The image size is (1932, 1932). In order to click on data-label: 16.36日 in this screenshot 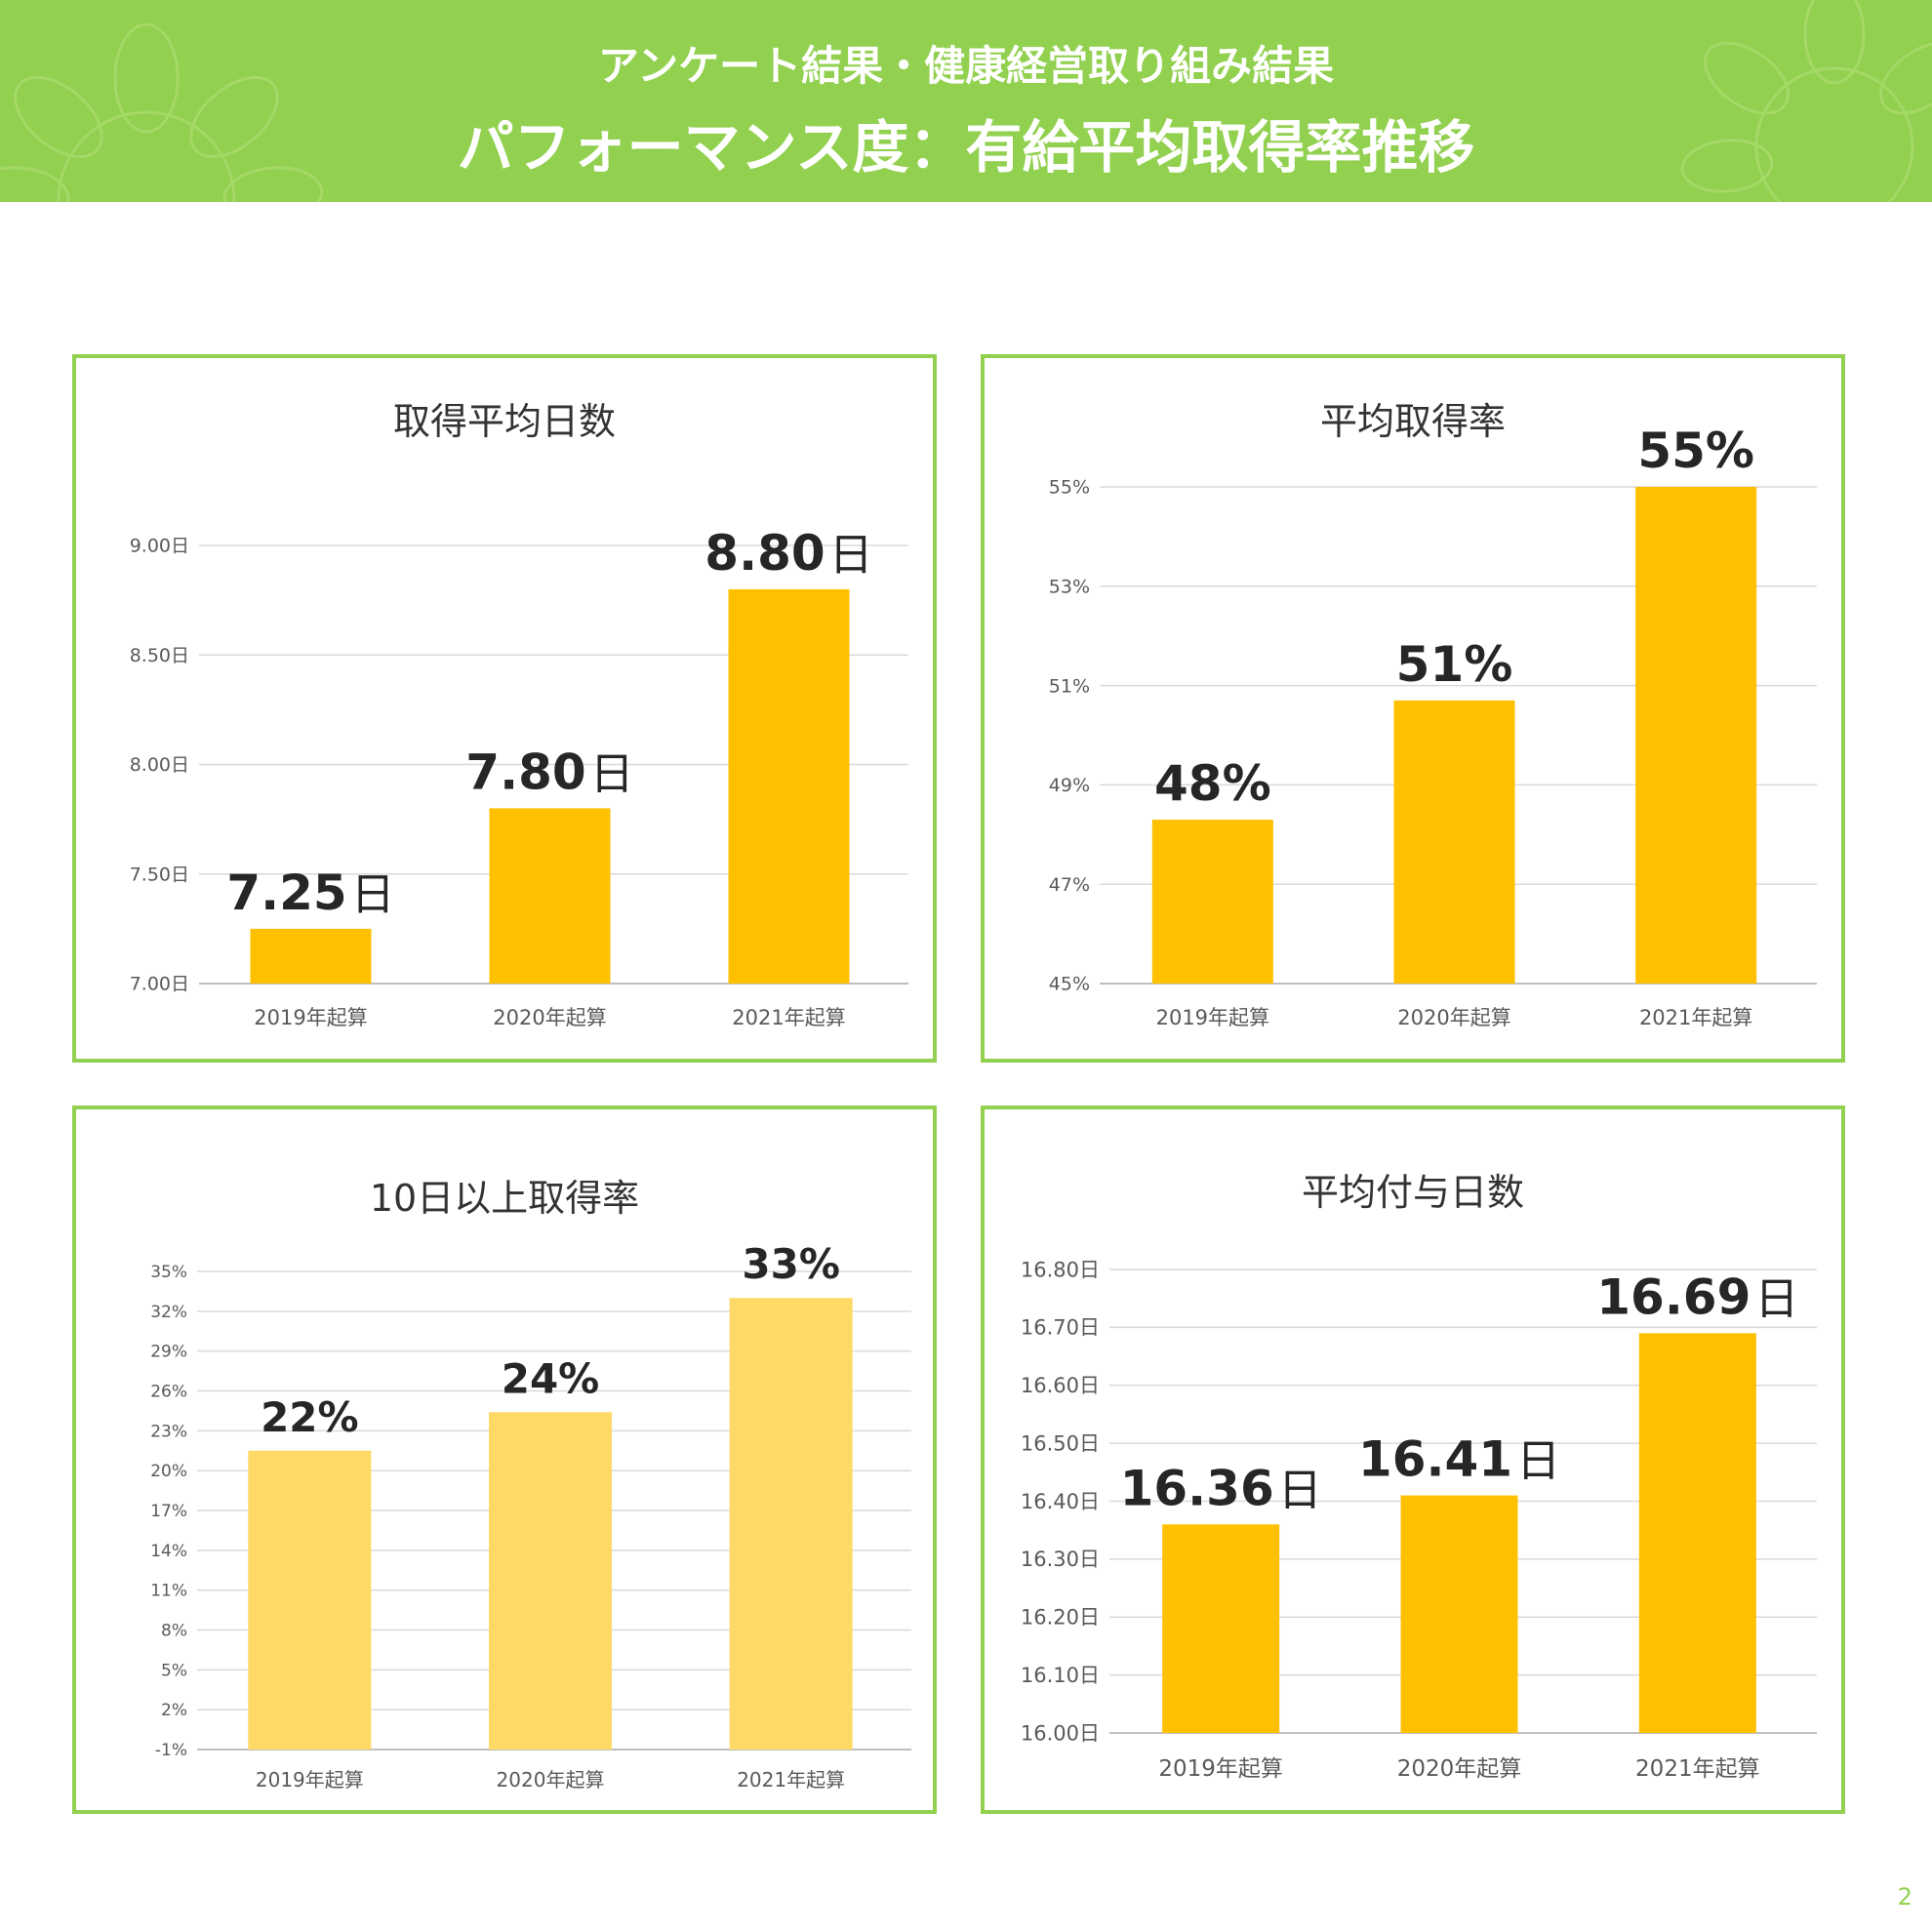, I will do `click(1221, 1488)`.